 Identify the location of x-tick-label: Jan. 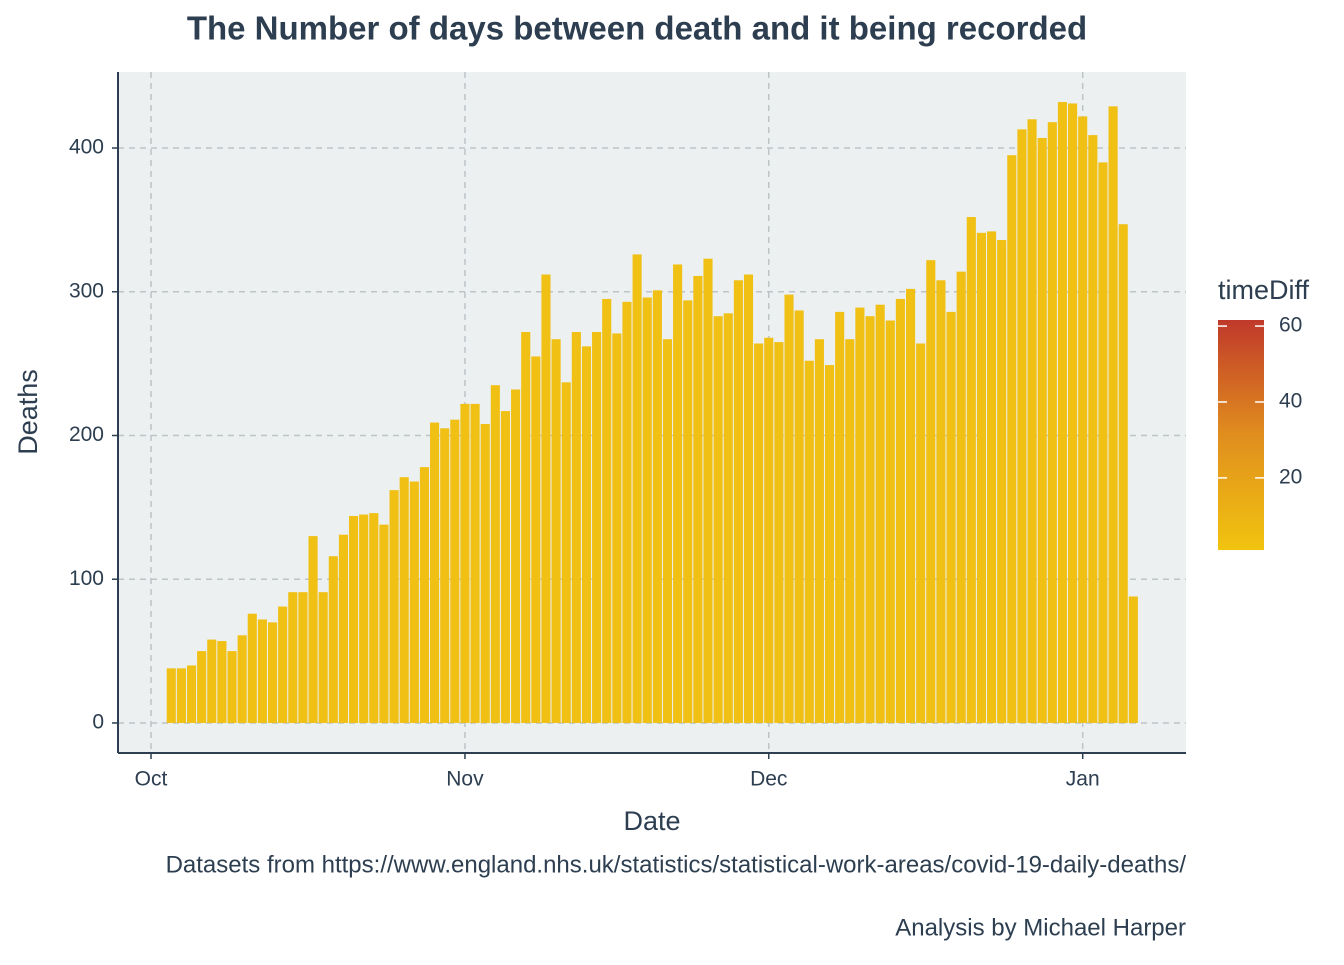
(1083, 779).